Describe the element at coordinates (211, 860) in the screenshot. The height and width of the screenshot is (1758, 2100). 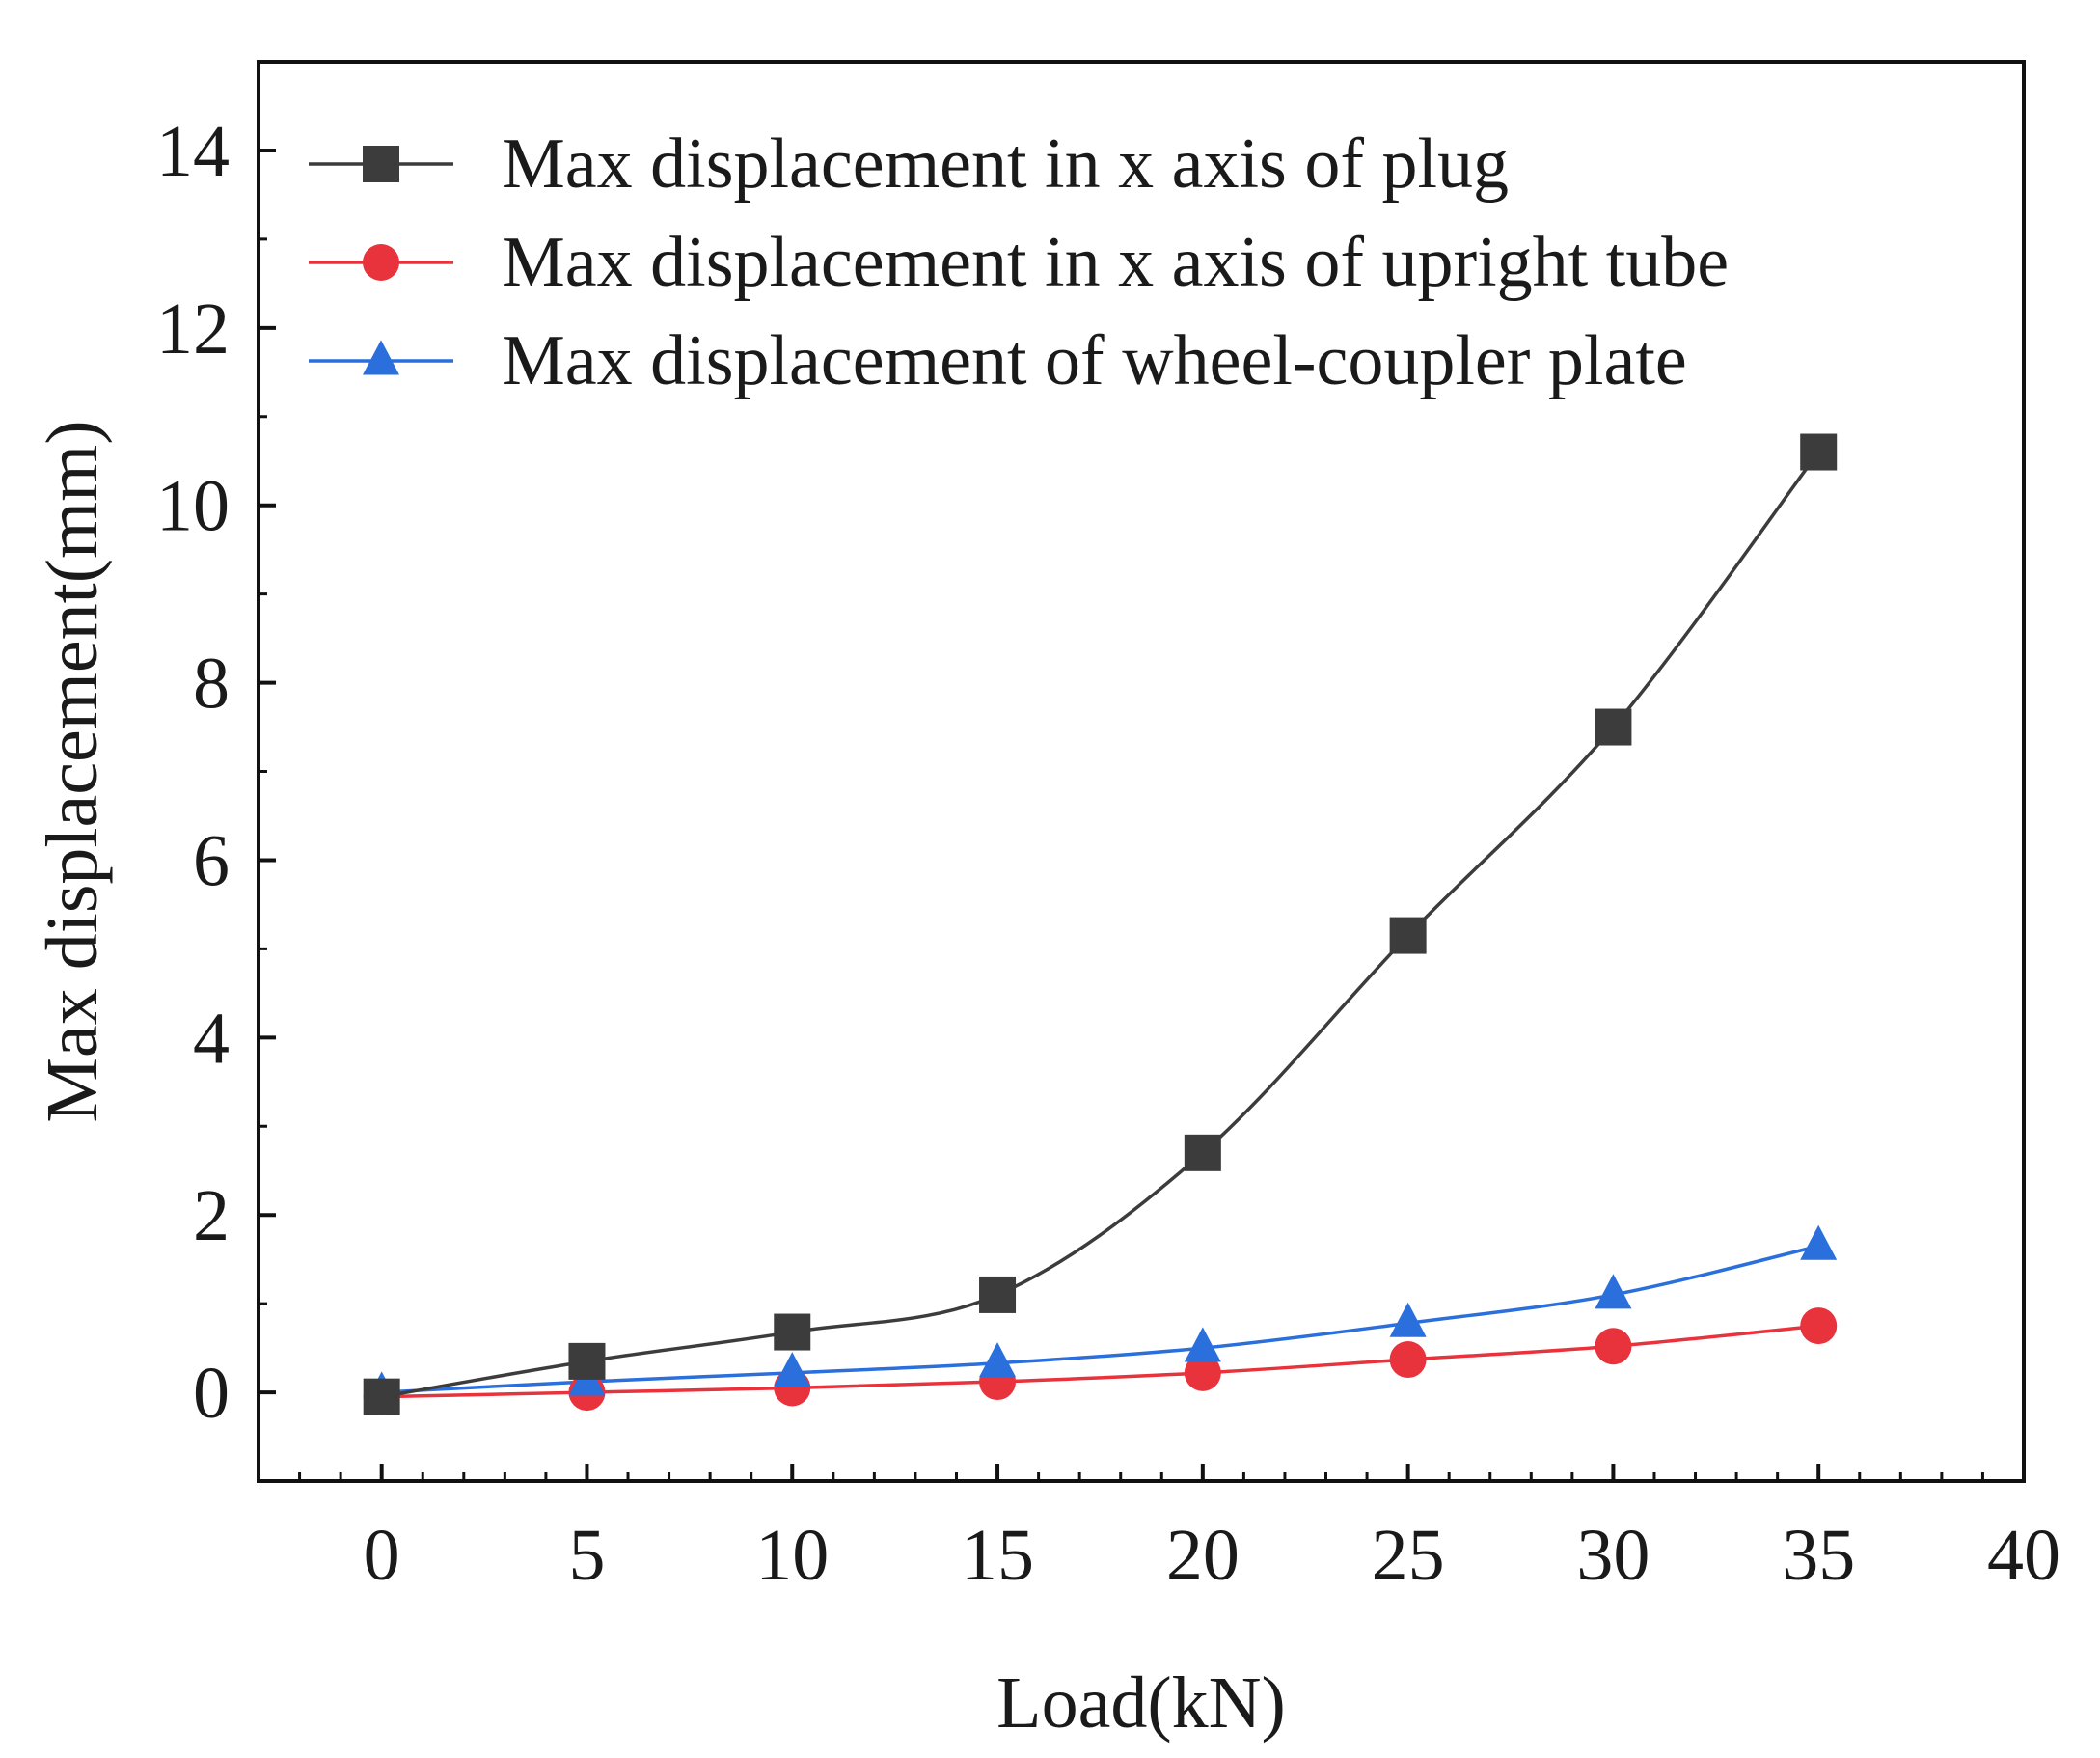
I see `y-tick-label: 6` at that location.